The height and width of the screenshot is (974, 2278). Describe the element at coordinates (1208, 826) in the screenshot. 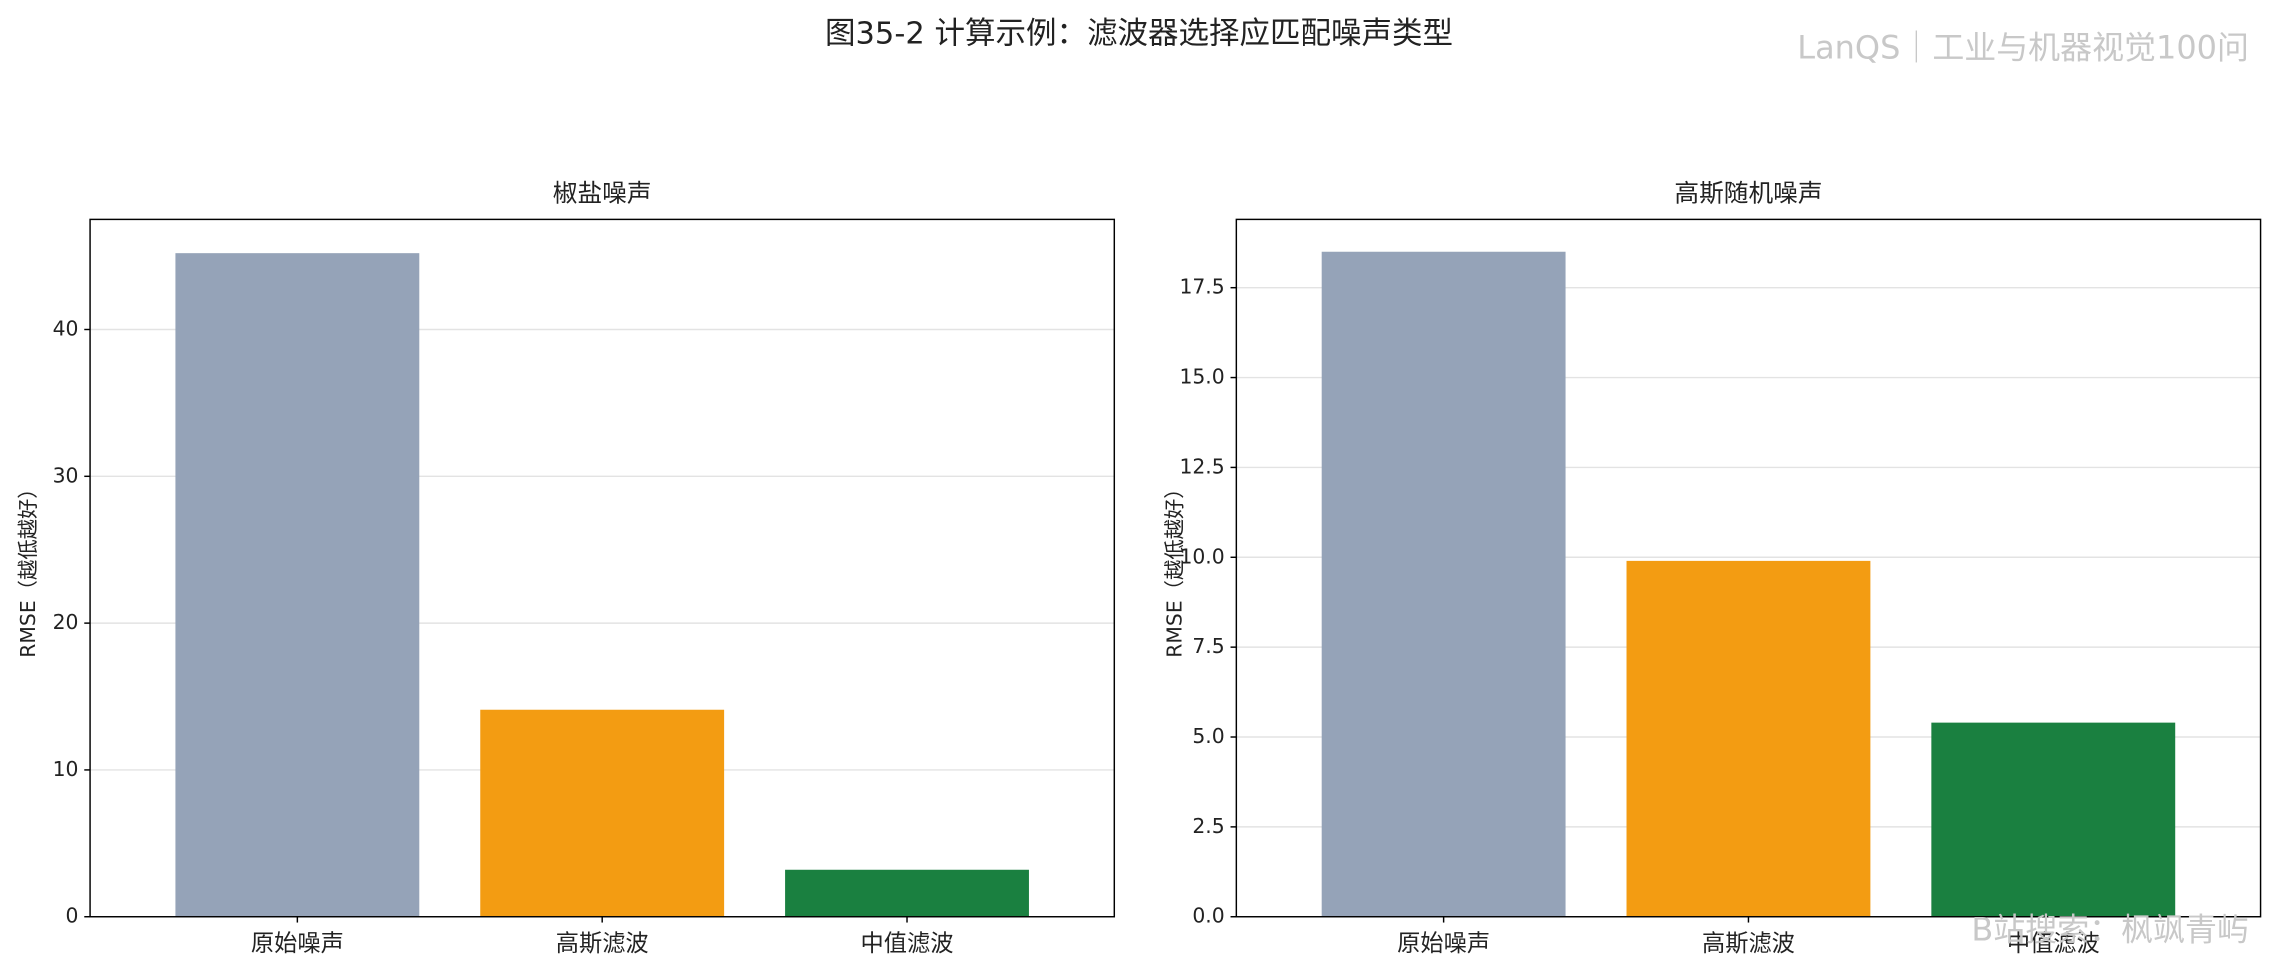

I see `y-tick-label: 2.5` at that location.